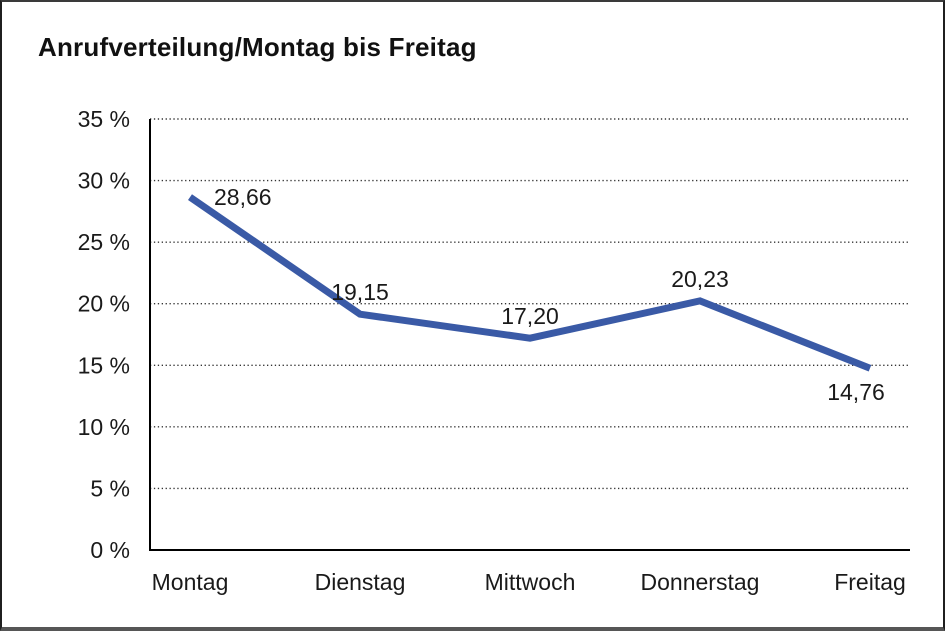 The width and height of the screenshot is (945, 631). What do you see at coordinates (104, 304) in the screenshot?
I see `y-tick-label: 20 %` at bounding box center [104, 304].